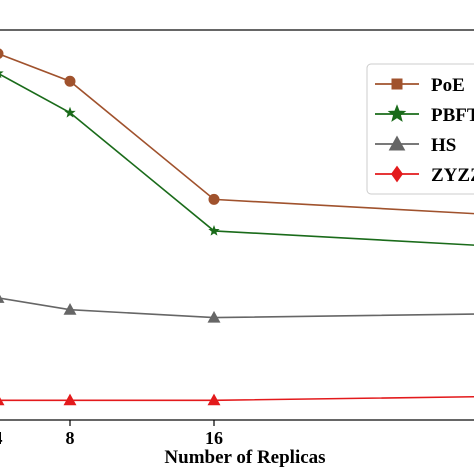 The width and height of the screenshot is (474, 474). Describe the element at coordinates (443, 145) in the screenshot. I see `legend-label-hs: HS` at that location.